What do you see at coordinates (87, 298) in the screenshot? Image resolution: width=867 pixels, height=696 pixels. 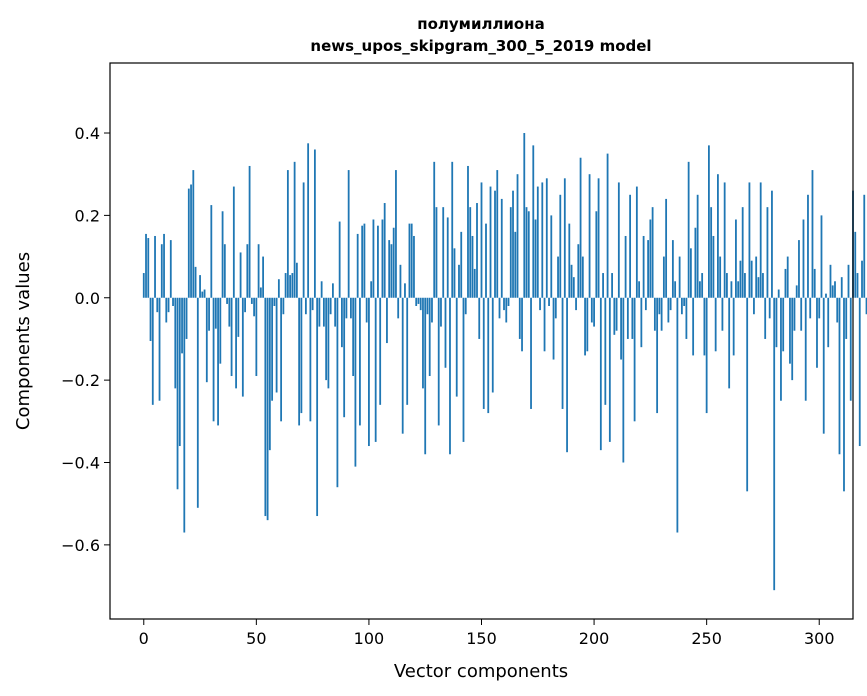 I see `y-tick-label: 0.0` at bounding box center [87, 298].